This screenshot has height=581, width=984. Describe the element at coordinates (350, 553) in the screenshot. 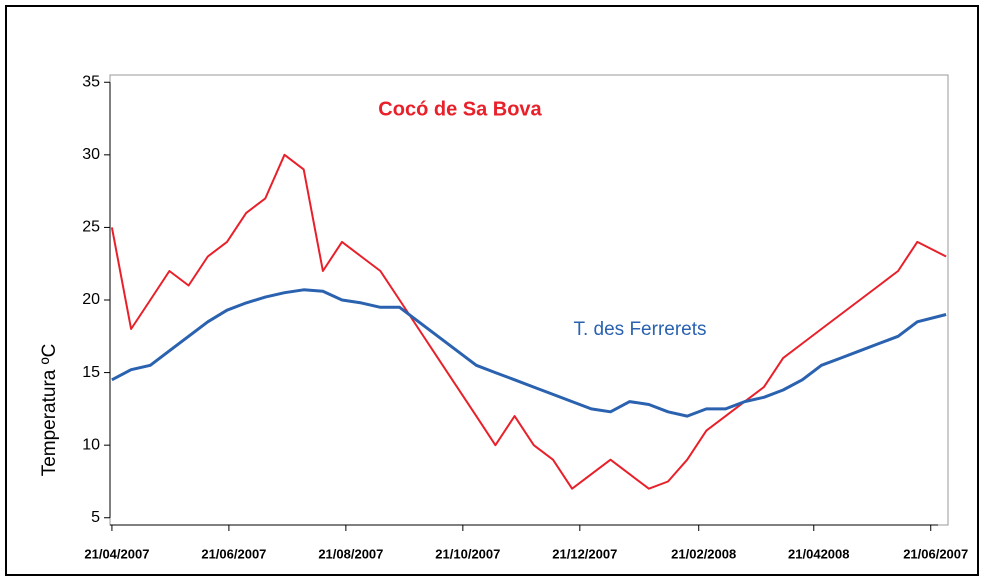

I see `x-tick-label: 21/08/2007` at that location.